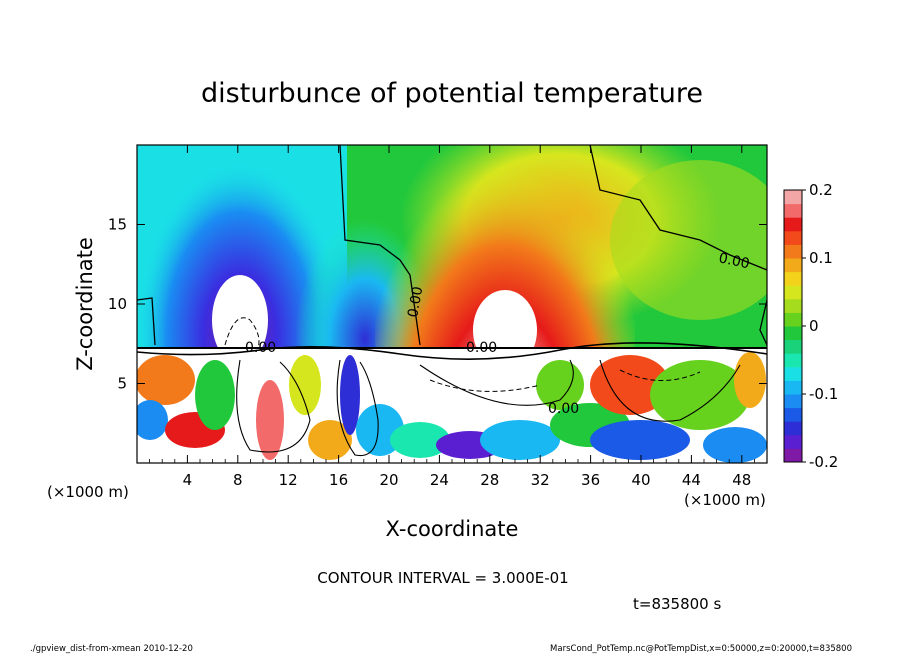 The image size is (904, 658). I want to click on y-tick-label: 5, so click(122, 384).